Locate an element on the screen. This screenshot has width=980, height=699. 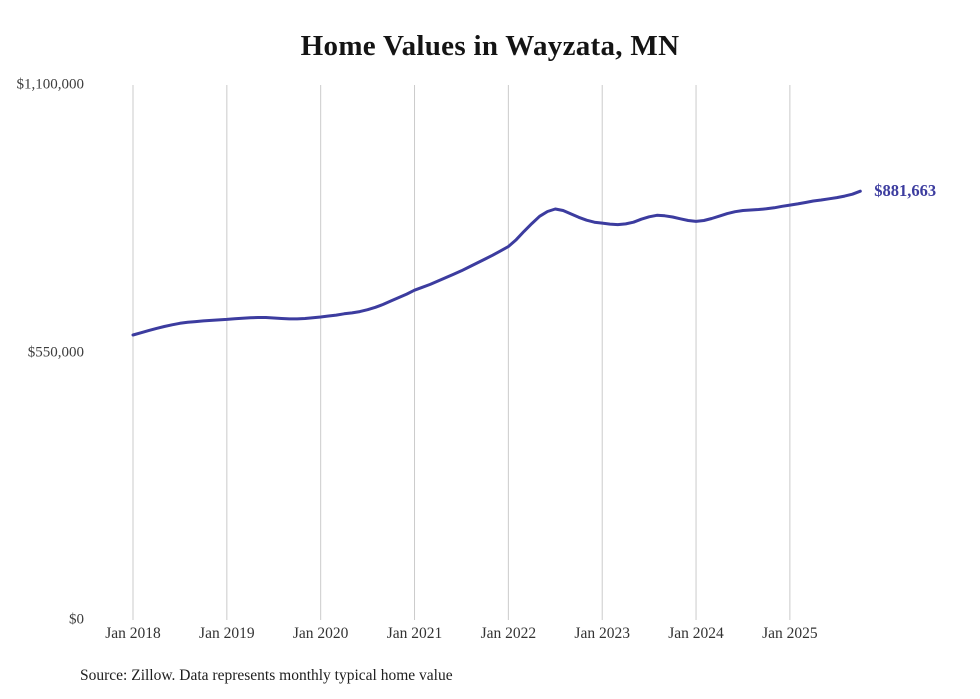
chart-title: Home Values in Wayzata, MN is located at coordinates (490, 46).